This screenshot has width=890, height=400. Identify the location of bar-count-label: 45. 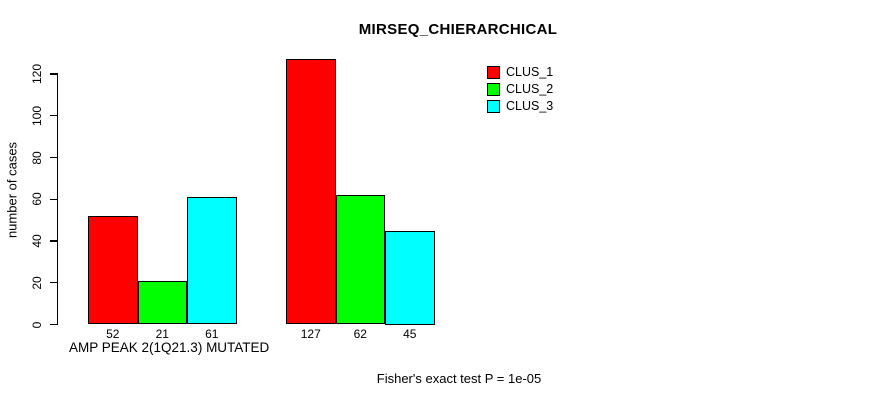
(410, 334).